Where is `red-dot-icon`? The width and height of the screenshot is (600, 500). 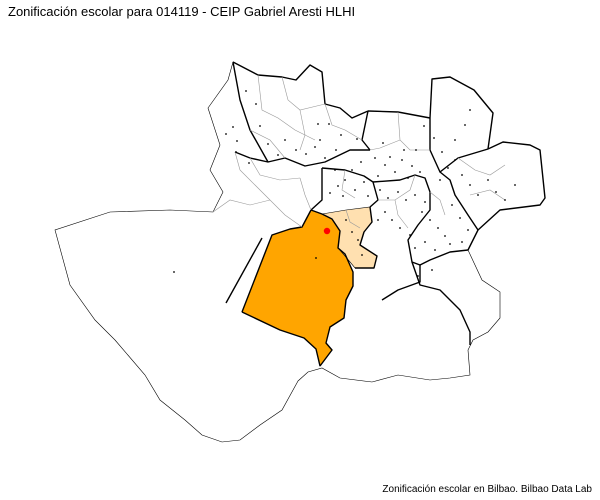
red-dot-icon is located at coordinates (327, 231).